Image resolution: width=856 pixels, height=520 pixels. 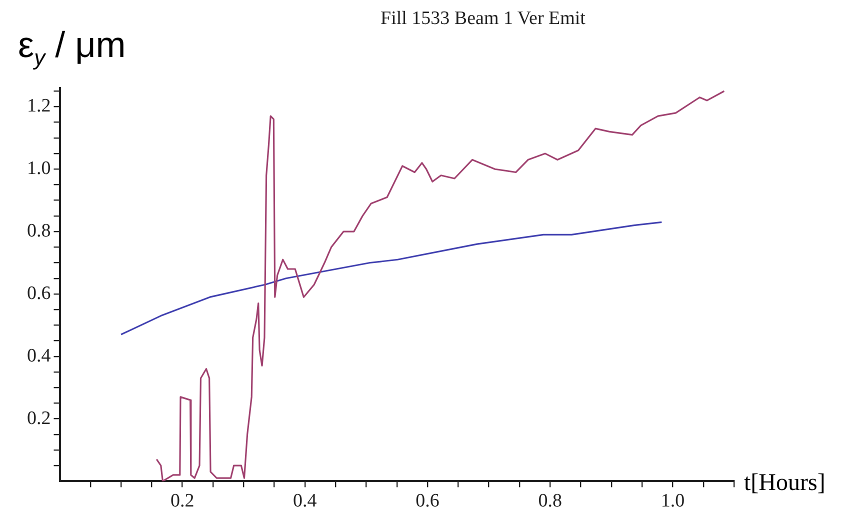 What do you see at coordinates (39, 293) in the screenshot?
I see `y-tick-label: 0.6` at bounding box center [39, 293].